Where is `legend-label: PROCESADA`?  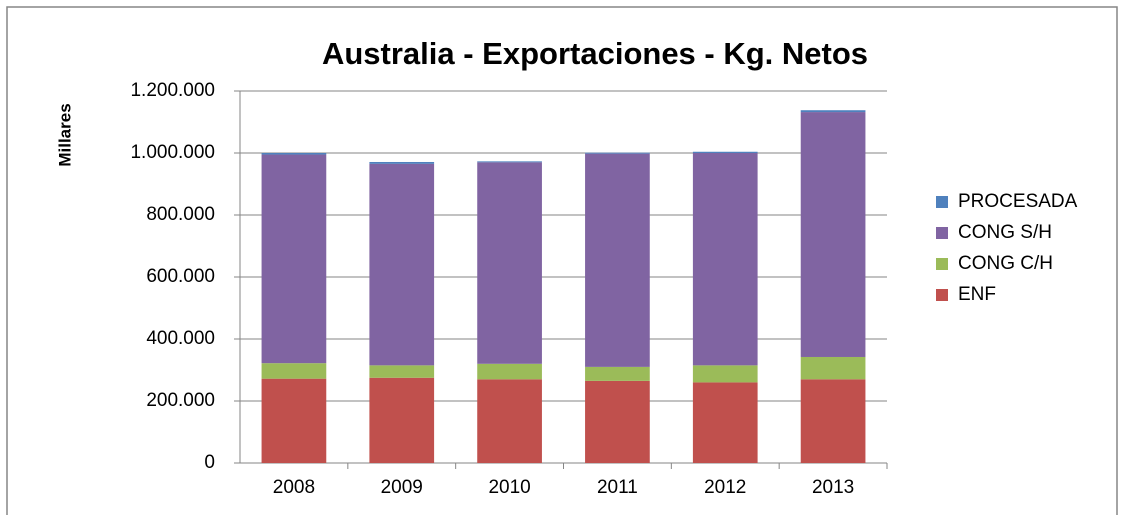 legend-label: PROCESADA is located at coordinates (1018, 201).